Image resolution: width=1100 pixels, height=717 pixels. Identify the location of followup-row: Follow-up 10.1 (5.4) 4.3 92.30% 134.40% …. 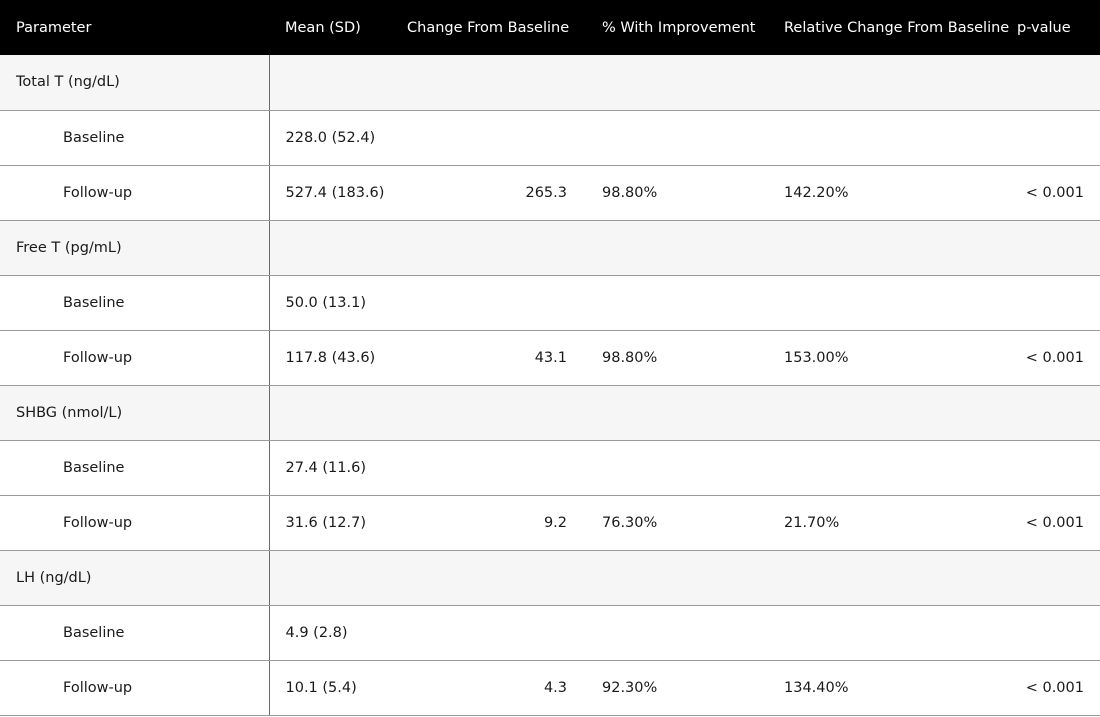
(550, 688).